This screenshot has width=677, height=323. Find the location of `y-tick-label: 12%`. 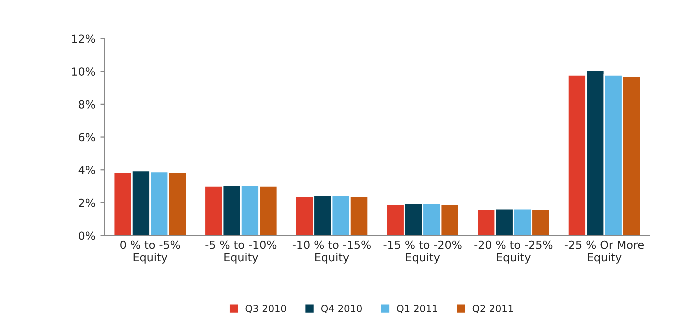

y-tick-label: 12% is located at coordinates (84, 39).